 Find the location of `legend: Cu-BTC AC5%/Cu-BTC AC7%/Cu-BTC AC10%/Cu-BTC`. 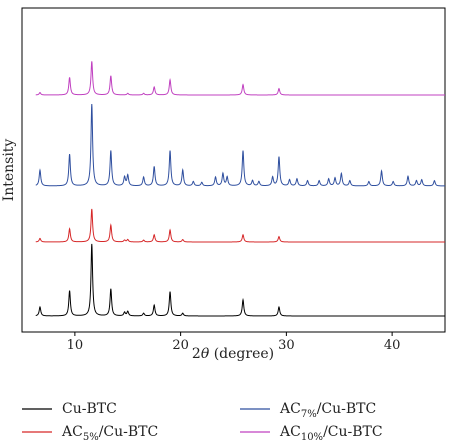

legend: Cu-BTC AC5%/Cu-BTC AC7%/Cu-BTC AC10%/Cu-BTC is located at coordinates (202, 422).